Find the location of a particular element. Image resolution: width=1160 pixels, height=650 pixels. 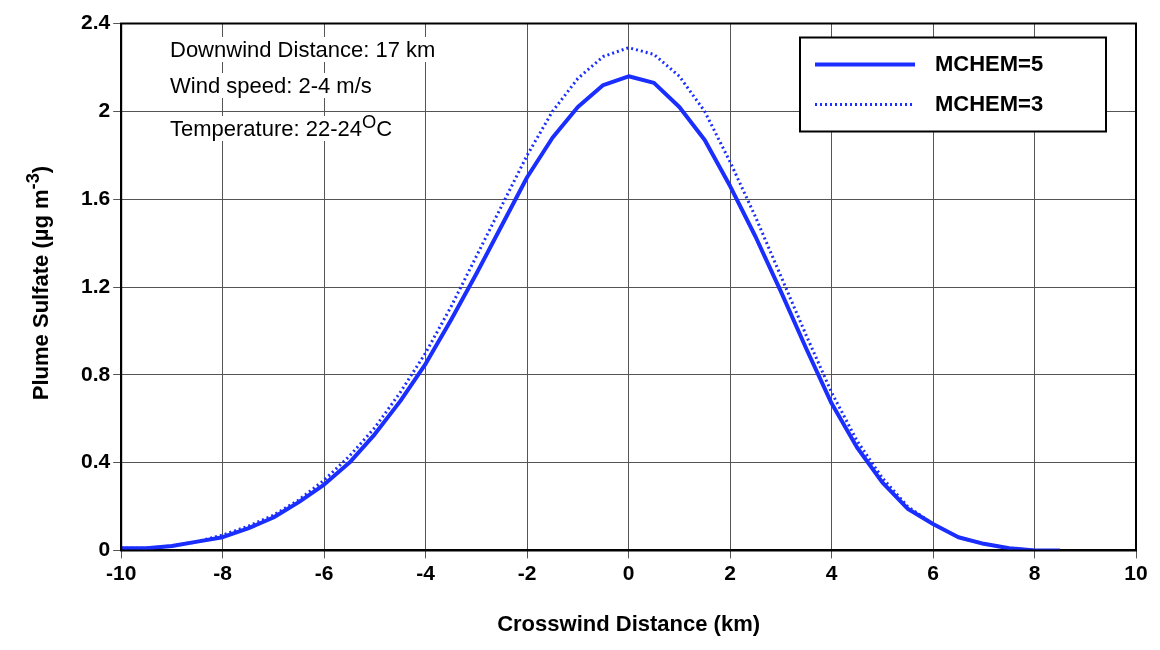

x-tick-label: 4 is located at coordinates (831, 572).